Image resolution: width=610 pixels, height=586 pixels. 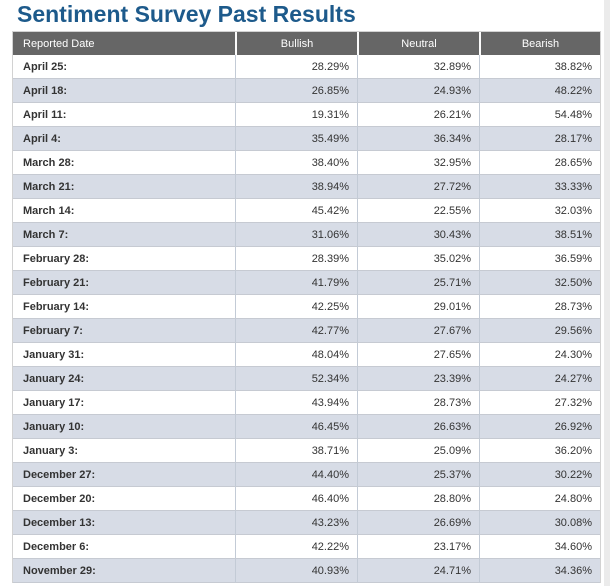 What do you see at coordinates (418, 283) in the screenshot?
I see `neutral-cell: 25.71%` at bounding box center [418, 283].